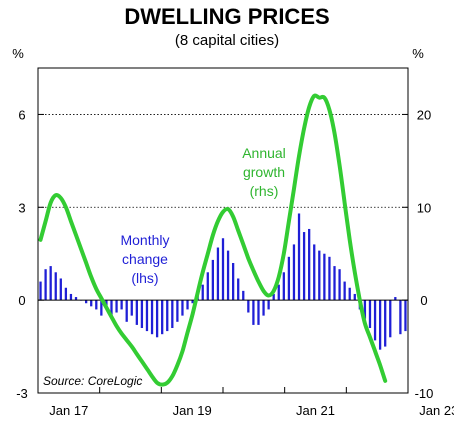 The height and width of the screenshot is (431, 454). Describe the element at coordinates (424, 114) in the screenshot. I see `right-tick-label: 20` at that location.